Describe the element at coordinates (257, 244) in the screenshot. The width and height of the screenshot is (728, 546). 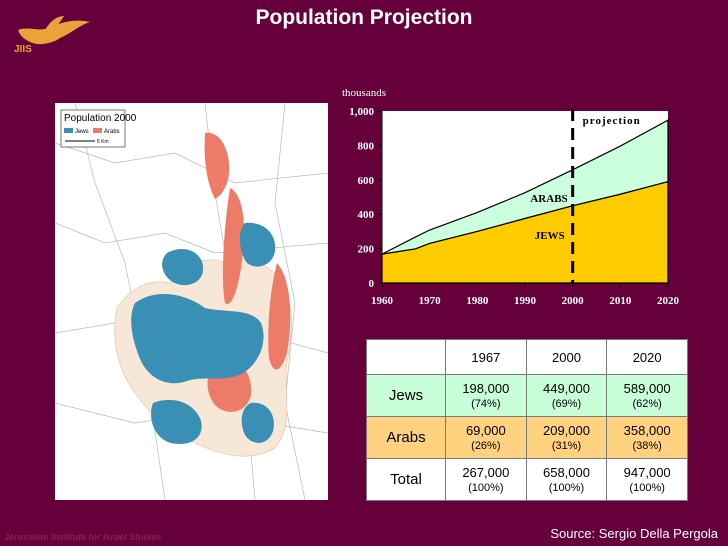
I see `jews-north-east` at that location.